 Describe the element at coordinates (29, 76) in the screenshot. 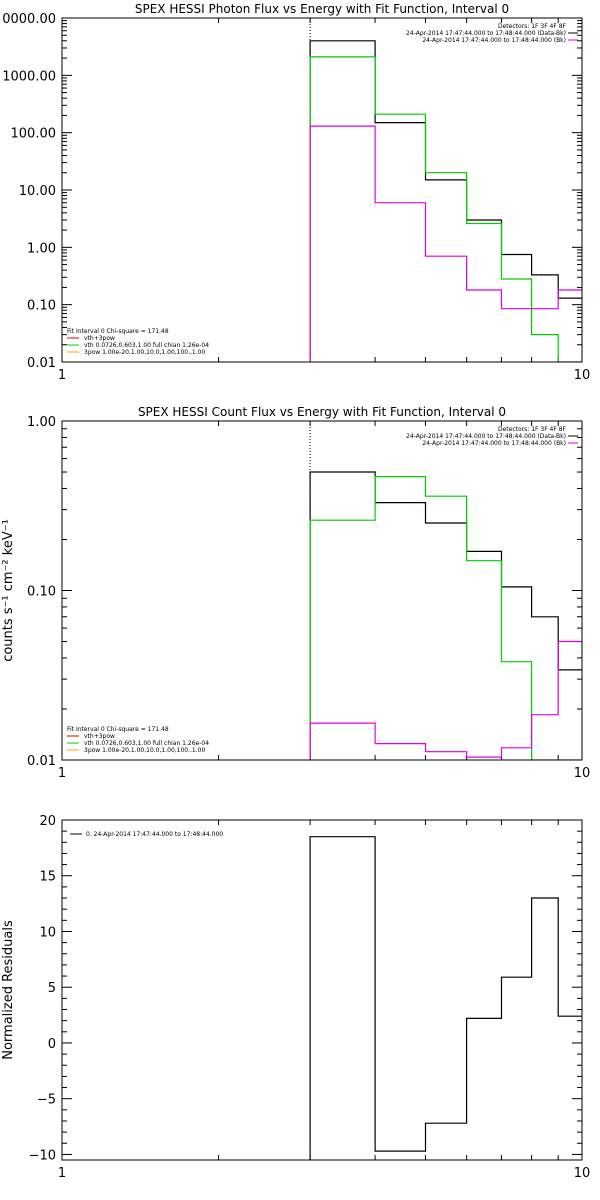

I see `y-tick-label: 1000.00` at that location.